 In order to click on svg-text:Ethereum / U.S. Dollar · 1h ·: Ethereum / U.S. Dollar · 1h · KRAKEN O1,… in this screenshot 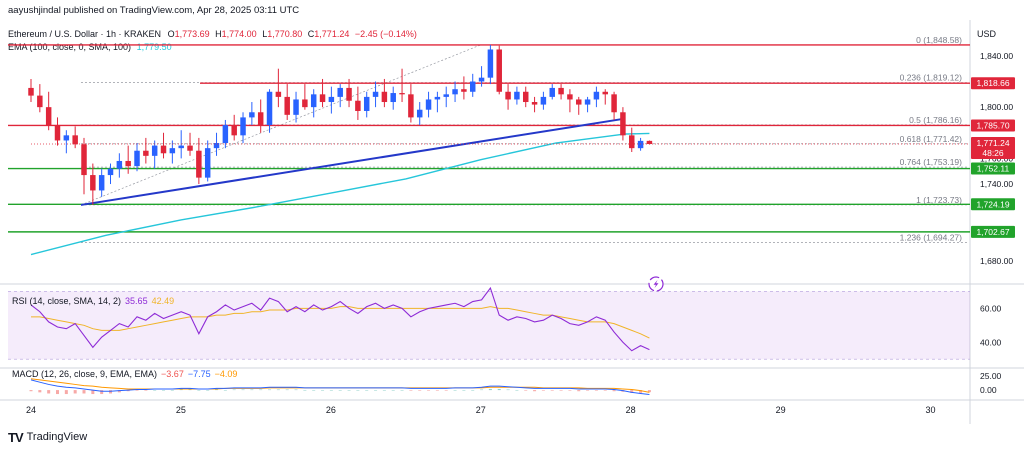, I will do `click(212, 34)`.